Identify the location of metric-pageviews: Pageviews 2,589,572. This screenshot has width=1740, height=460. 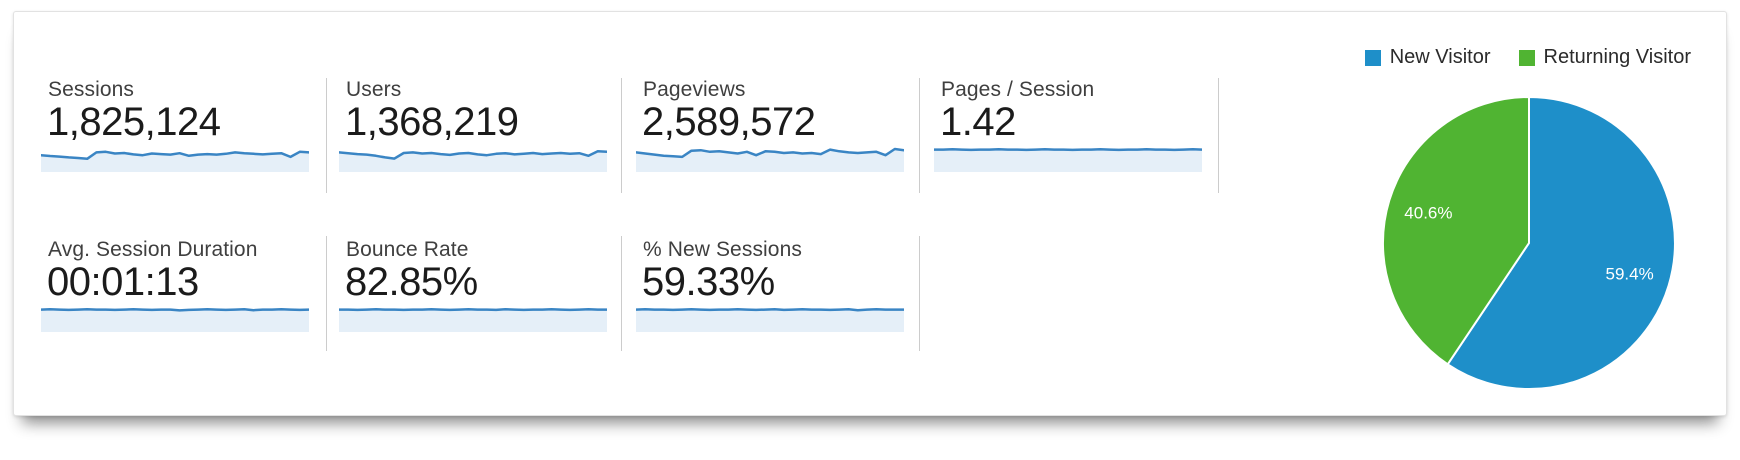
(776, 126).